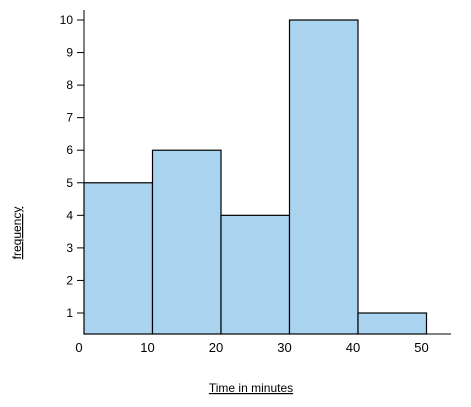 The width and height of the screenshot is (471, 407). Describe the element at coordinates (69, 280) in the screenshot. I see `y-tick-label-2: 2` at that location.